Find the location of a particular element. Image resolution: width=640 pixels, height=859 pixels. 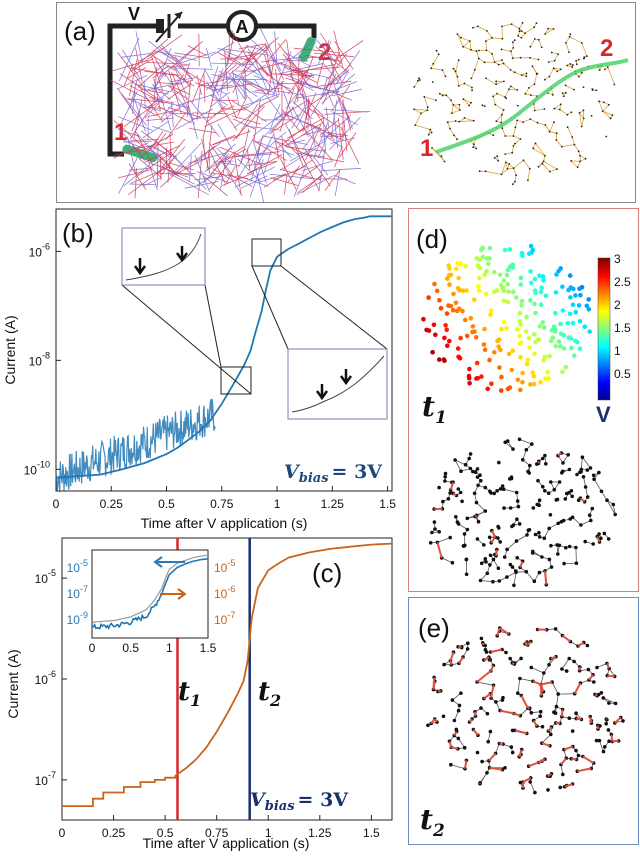

x-tick-label: 1.25 is located at coordinates (320, 833).